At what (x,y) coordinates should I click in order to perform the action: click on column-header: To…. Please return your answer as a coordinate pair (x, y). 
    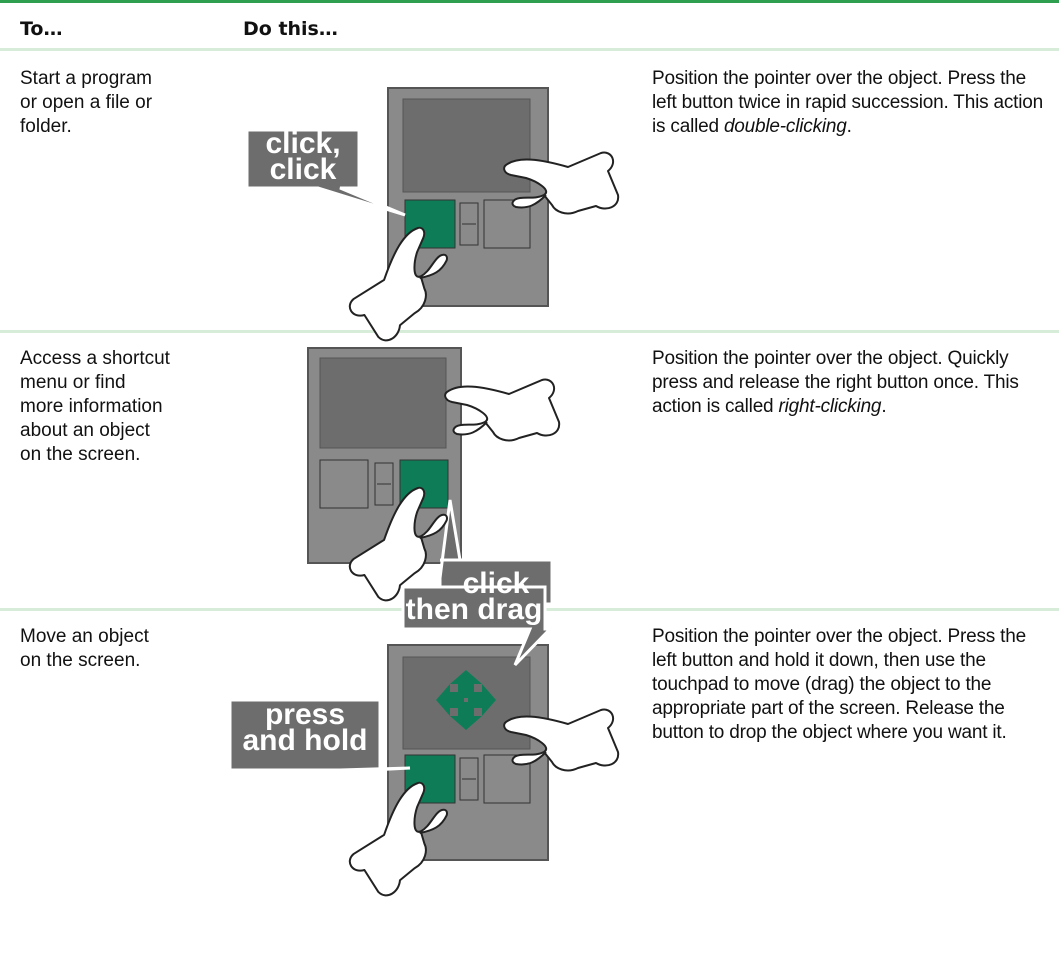
    Looking at the image, I should click on (41, 29).